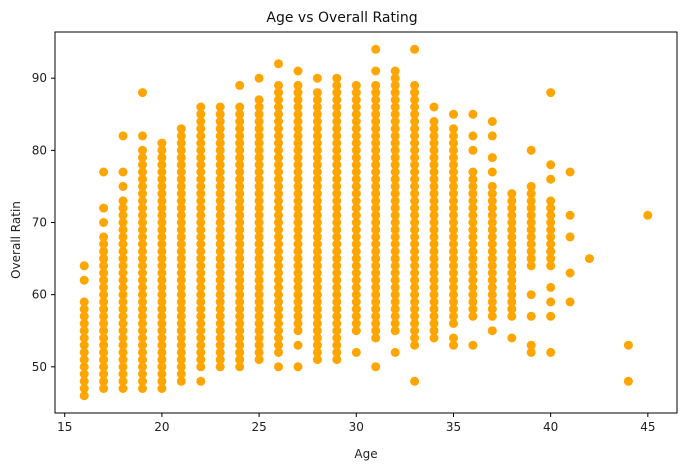 The width and height of the screenshot is (686, 470). What do you see at coordinates (39, 150) in the screenshot?
I see `y-tick-label: 80` at bounding box center [39, 150].